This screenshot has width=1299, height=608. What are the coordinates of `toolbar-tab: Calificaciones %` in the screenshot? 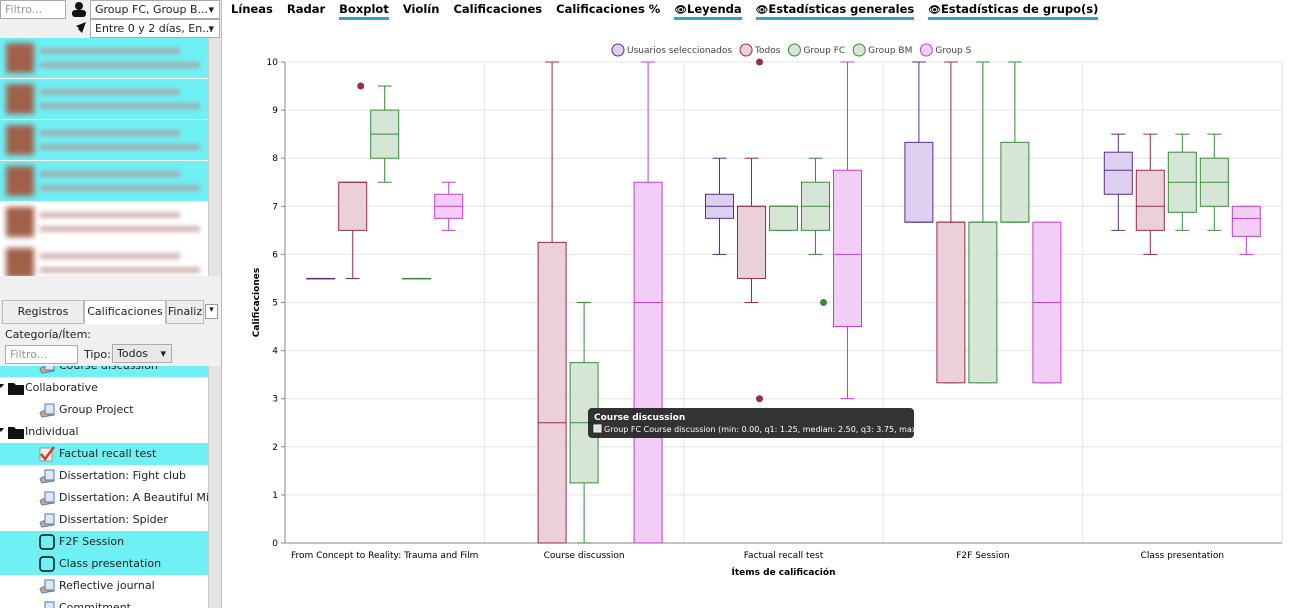 It's located at (608, 9).